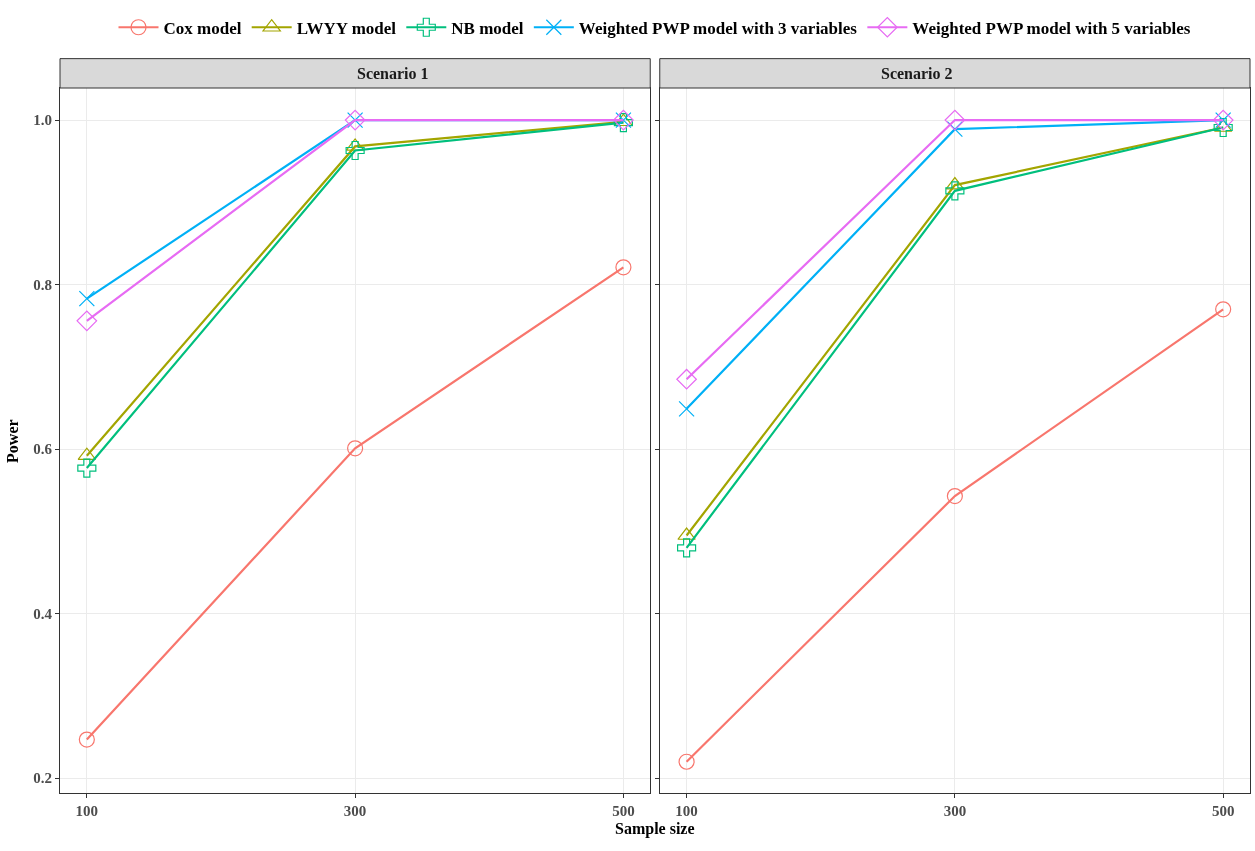 Image resolution: width=1255 pixels, height=851 pixels. Describe the element at coordinates (43, 449) in the screenshot. I see `y-tick-label: 0.6` at that location.